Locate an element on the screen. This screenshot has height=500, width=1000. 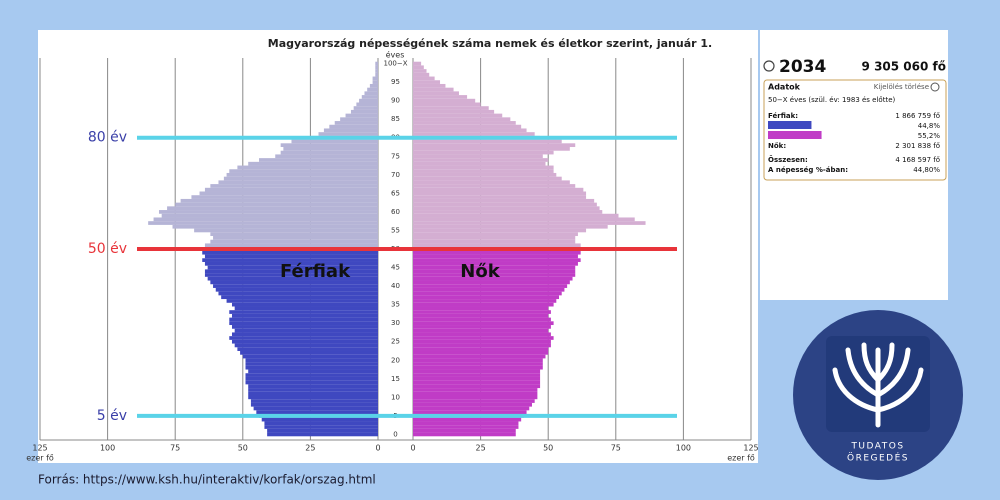
x-tick-label: 75 is located at coordinates (616, 448).